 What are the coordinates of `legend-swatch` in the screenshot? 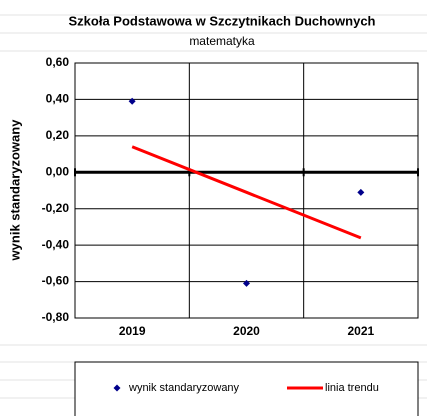 It's located at (117, 388).